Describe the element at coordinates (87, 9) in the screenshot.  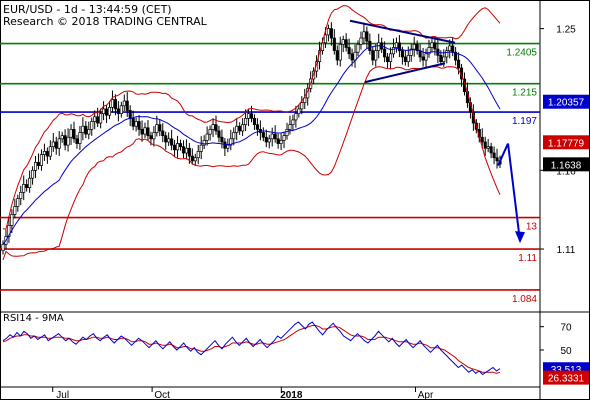
I see `chart-title: EUR/USD - 1d - 13:44:59 (CET)` at that location.